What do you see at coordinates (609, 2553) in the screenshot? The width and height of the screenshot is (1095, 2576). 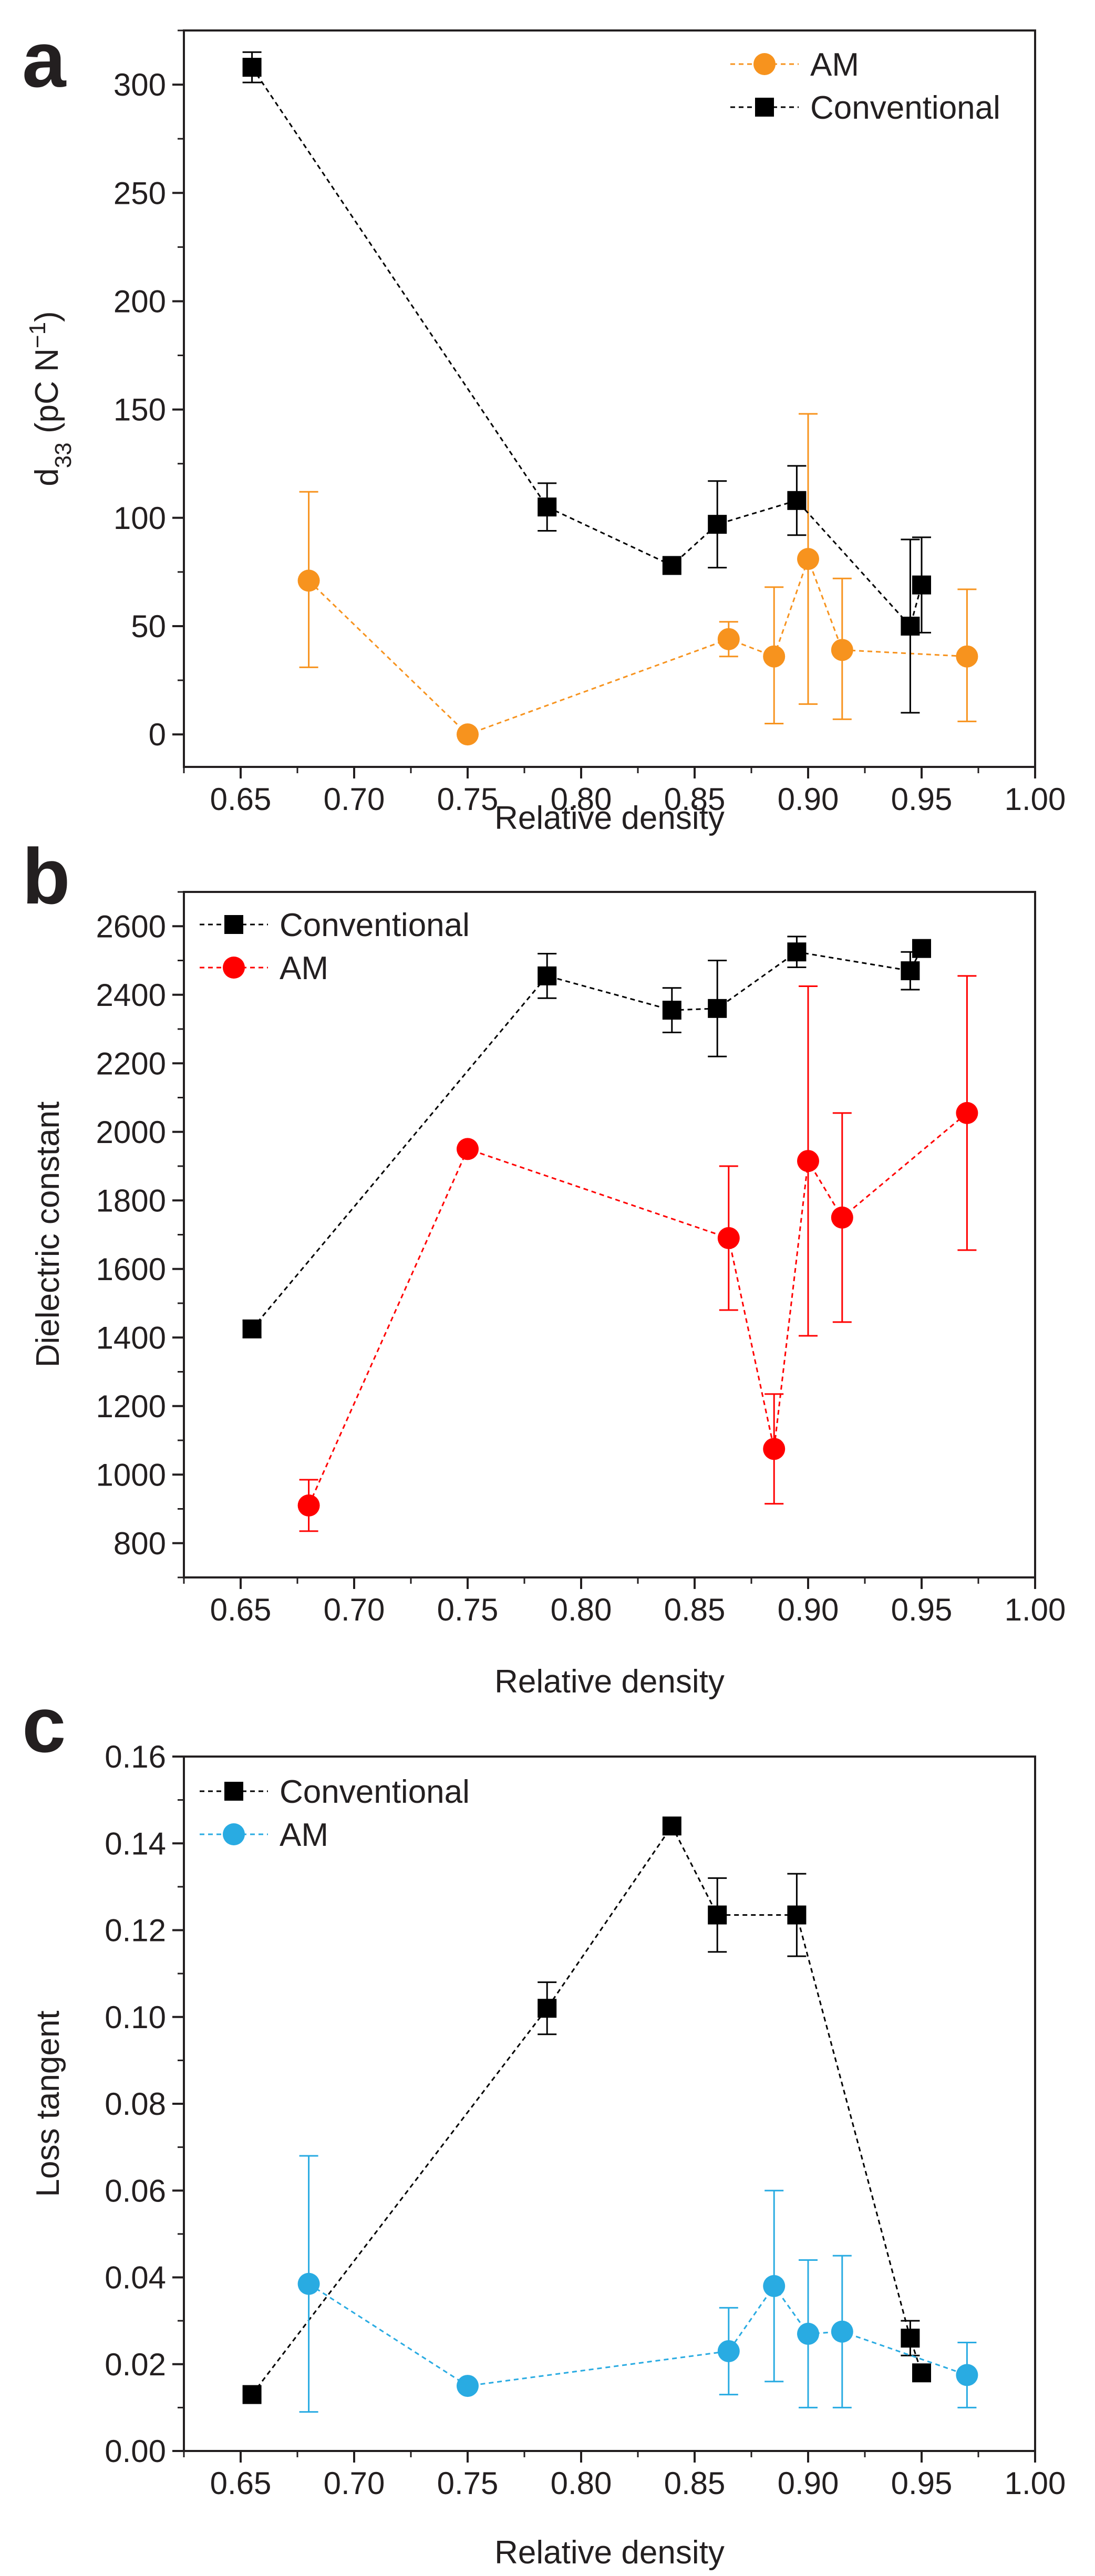 I see `x-axis-title-c: Relative density` at bounding box center [609, 2553].